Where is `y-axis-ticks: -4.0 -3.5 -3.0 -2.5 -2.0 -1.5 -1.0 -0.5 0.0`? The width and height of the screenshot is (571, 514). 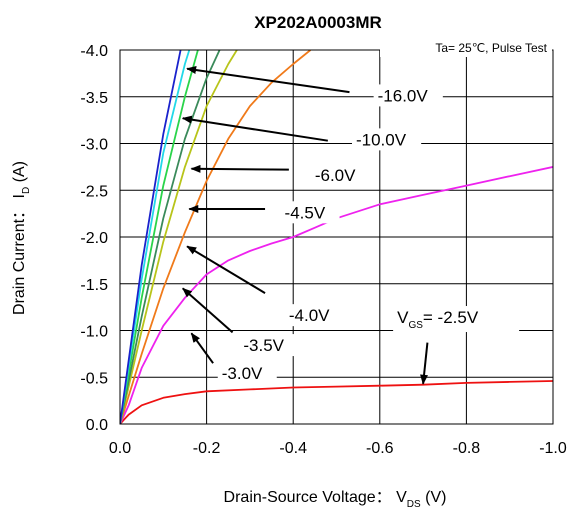 y-axis-ticks: -4.0 -3.5 -3.0 -2.5 -2.0 -1.5 -1.0 -0.5 0.0 is located at coordinates (94, 238).